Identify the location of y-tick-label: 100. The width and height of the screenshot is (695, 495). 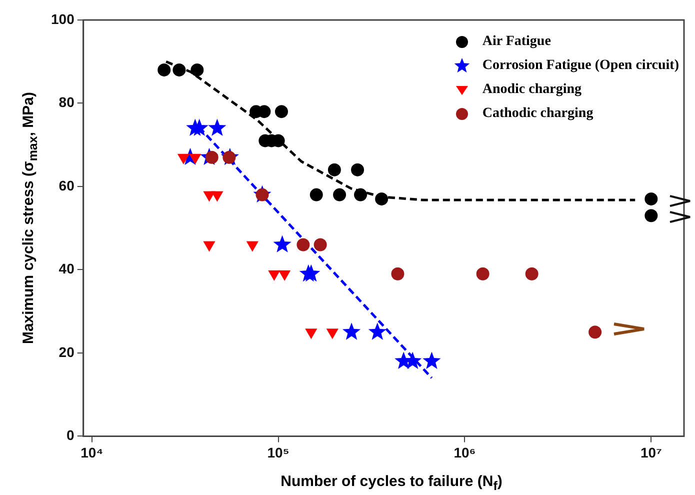
(63, 18).